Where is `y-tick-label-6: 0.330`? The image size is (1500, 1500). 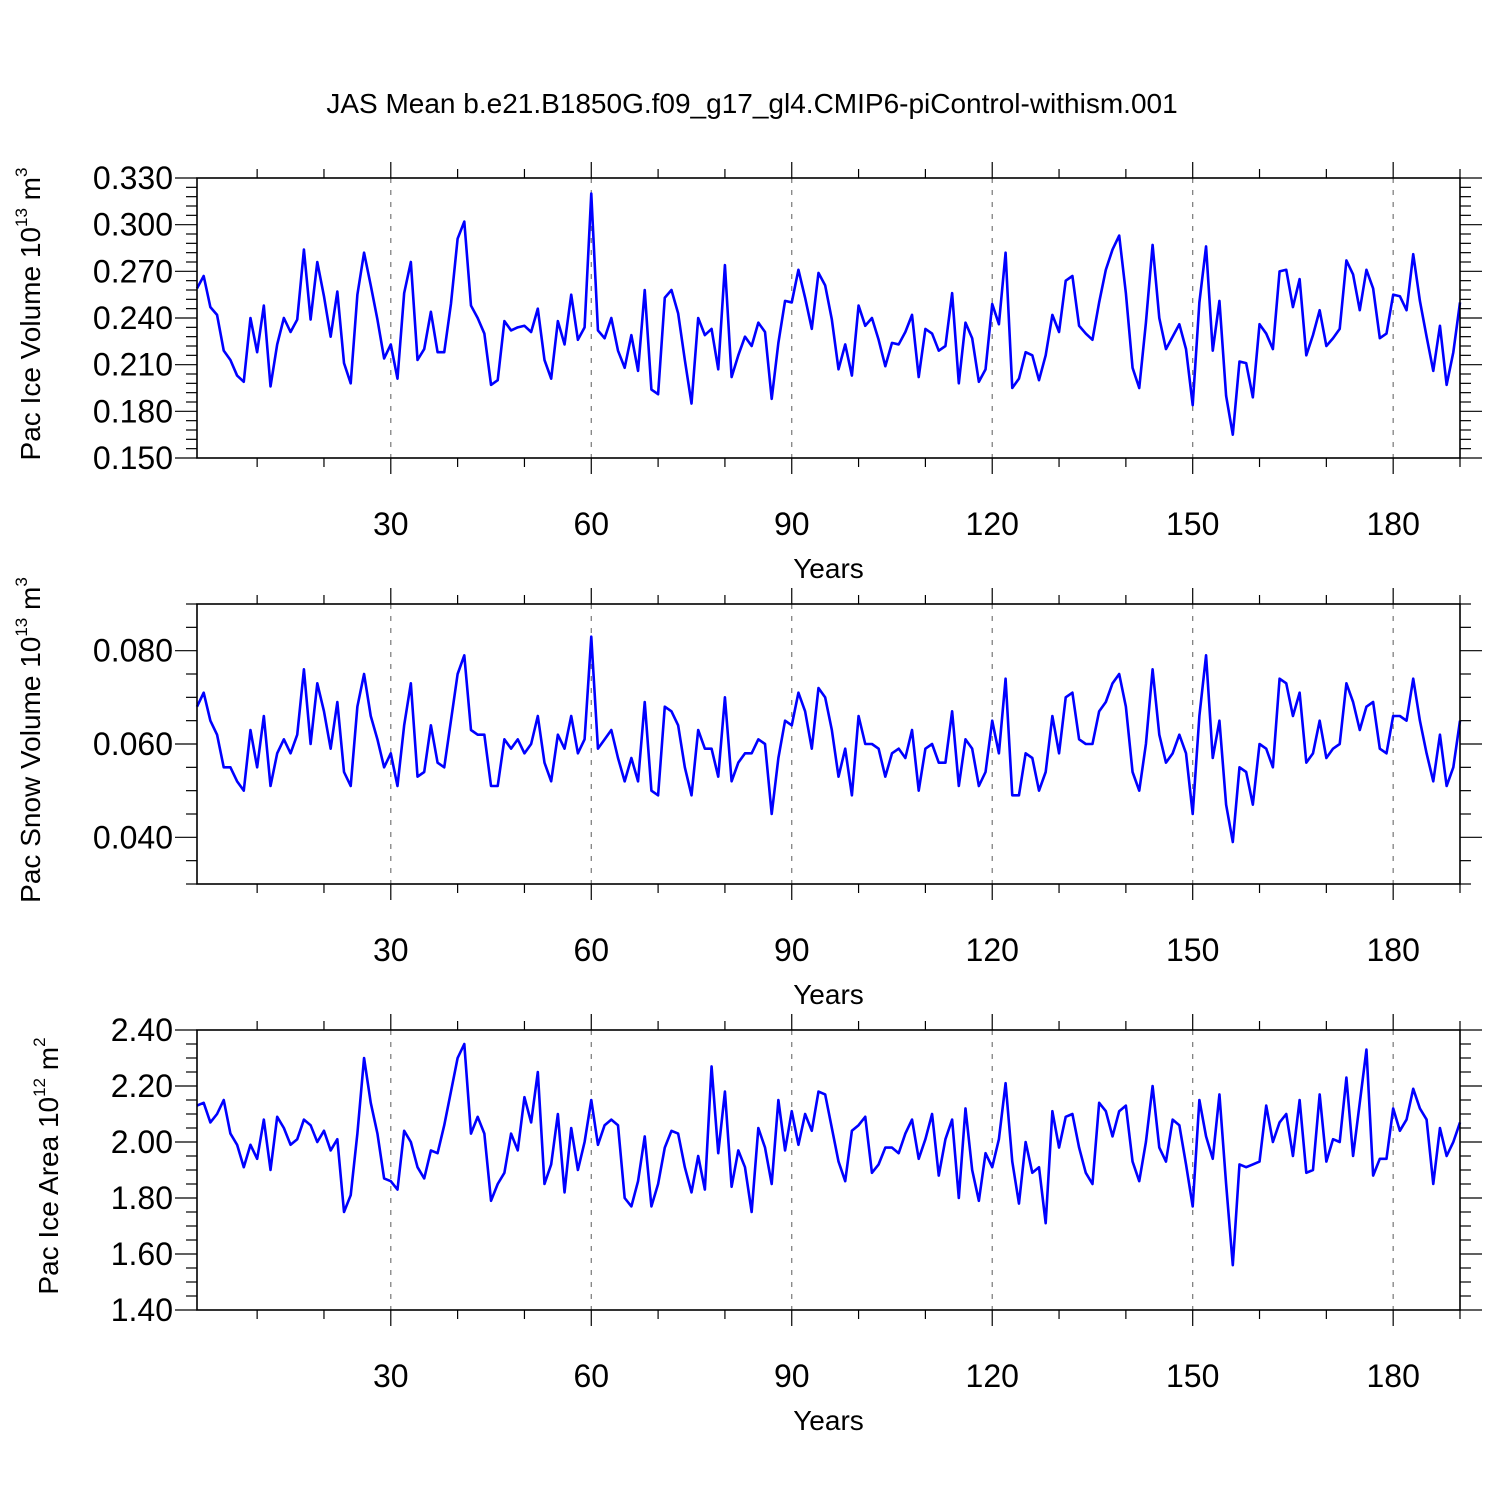
y-tick-label-6: 0.330 is located at coordinates (133, 178).